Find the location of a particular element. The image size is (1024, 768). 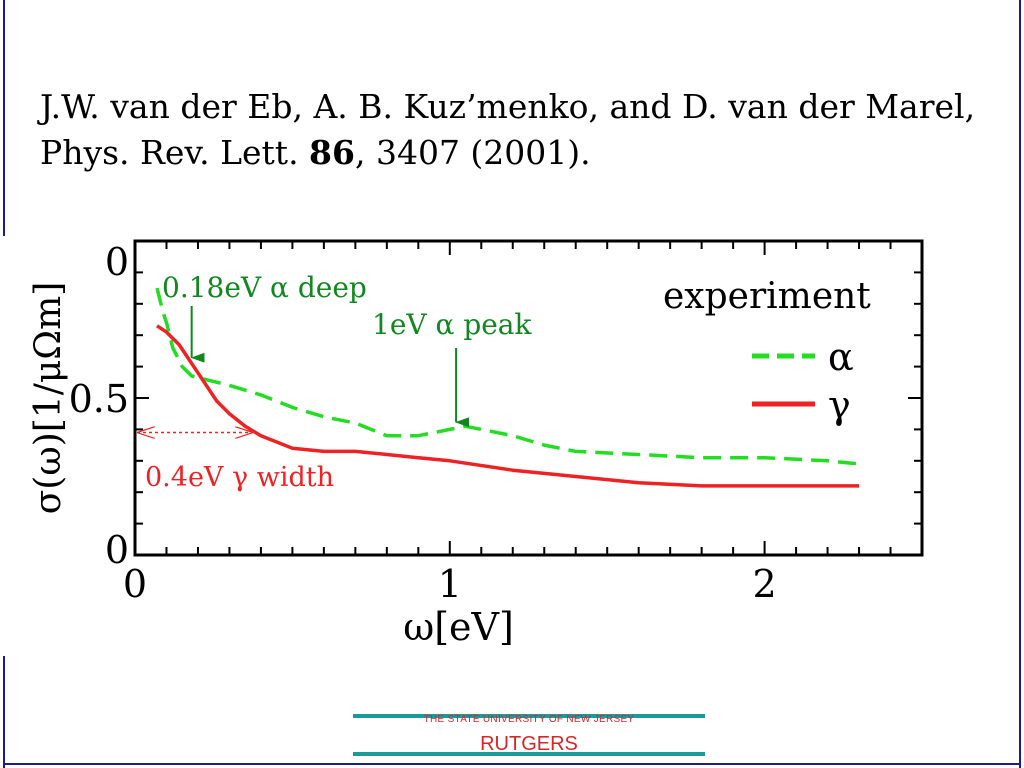

logo-university-name: RUTGERS is located at coordinates (529, 744).